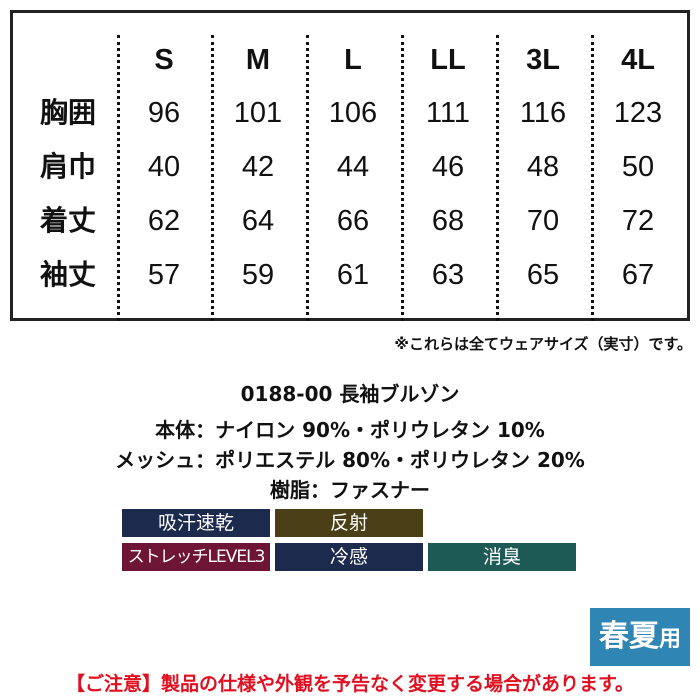 Image resolution: width=700 pixels, height=700 pixels. What do you see at coordinates (353, 167) in the screenshot?
I see `size-value: 44` at bounding box center [353, 167].